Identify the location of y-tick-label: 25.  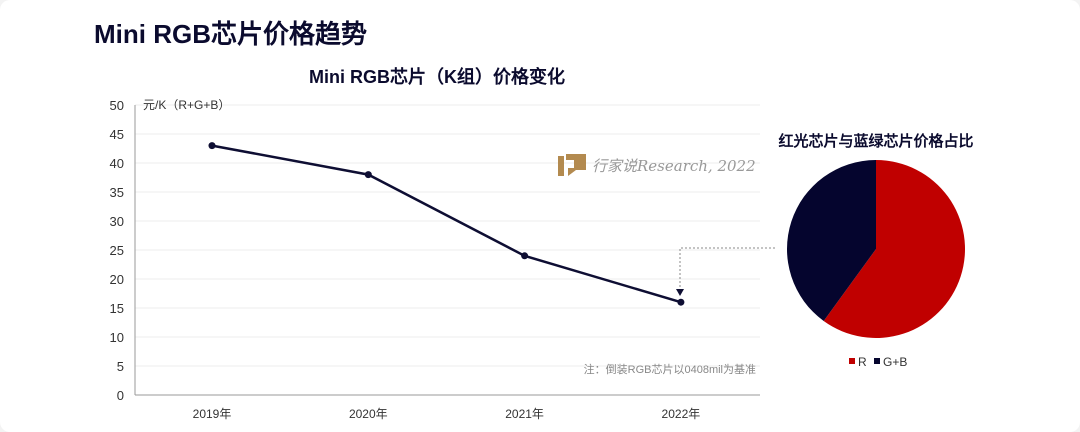
(117, 250).